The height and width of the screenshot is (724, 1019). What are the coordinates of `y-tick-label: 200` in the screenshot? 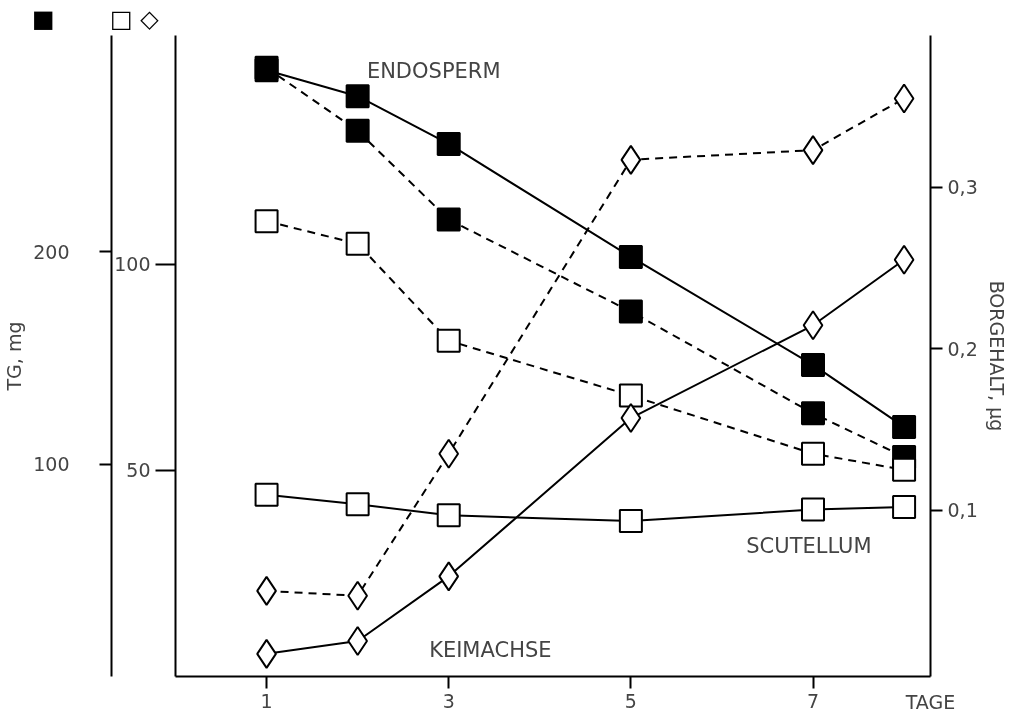 It's located at (51, 252).